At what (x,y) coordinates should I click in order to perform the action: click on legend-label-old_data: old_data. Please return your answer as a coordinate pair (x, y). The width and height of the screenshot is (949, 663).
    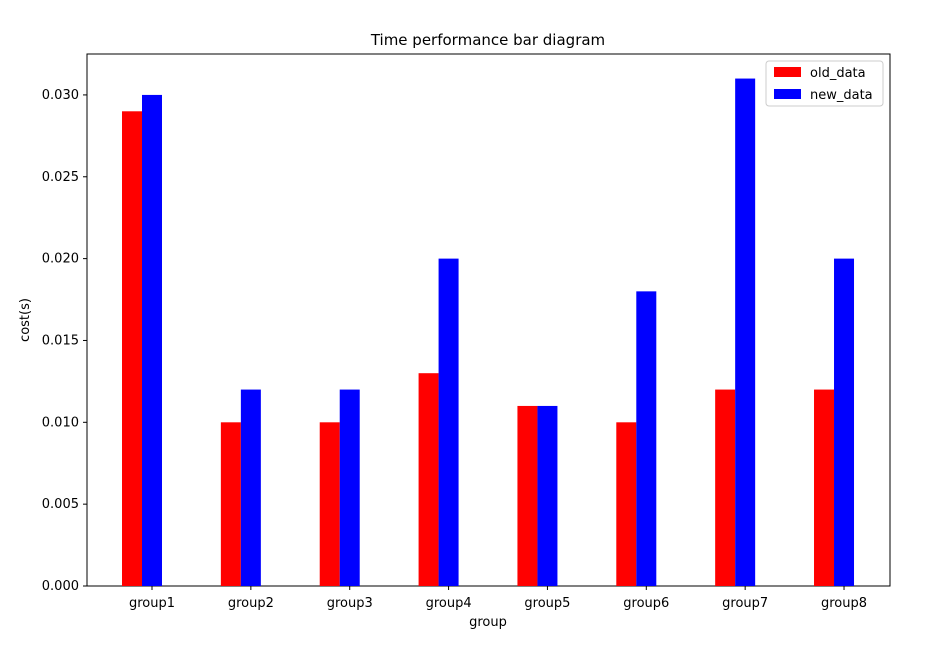
    Looking at the image, I should click on (838, 73).